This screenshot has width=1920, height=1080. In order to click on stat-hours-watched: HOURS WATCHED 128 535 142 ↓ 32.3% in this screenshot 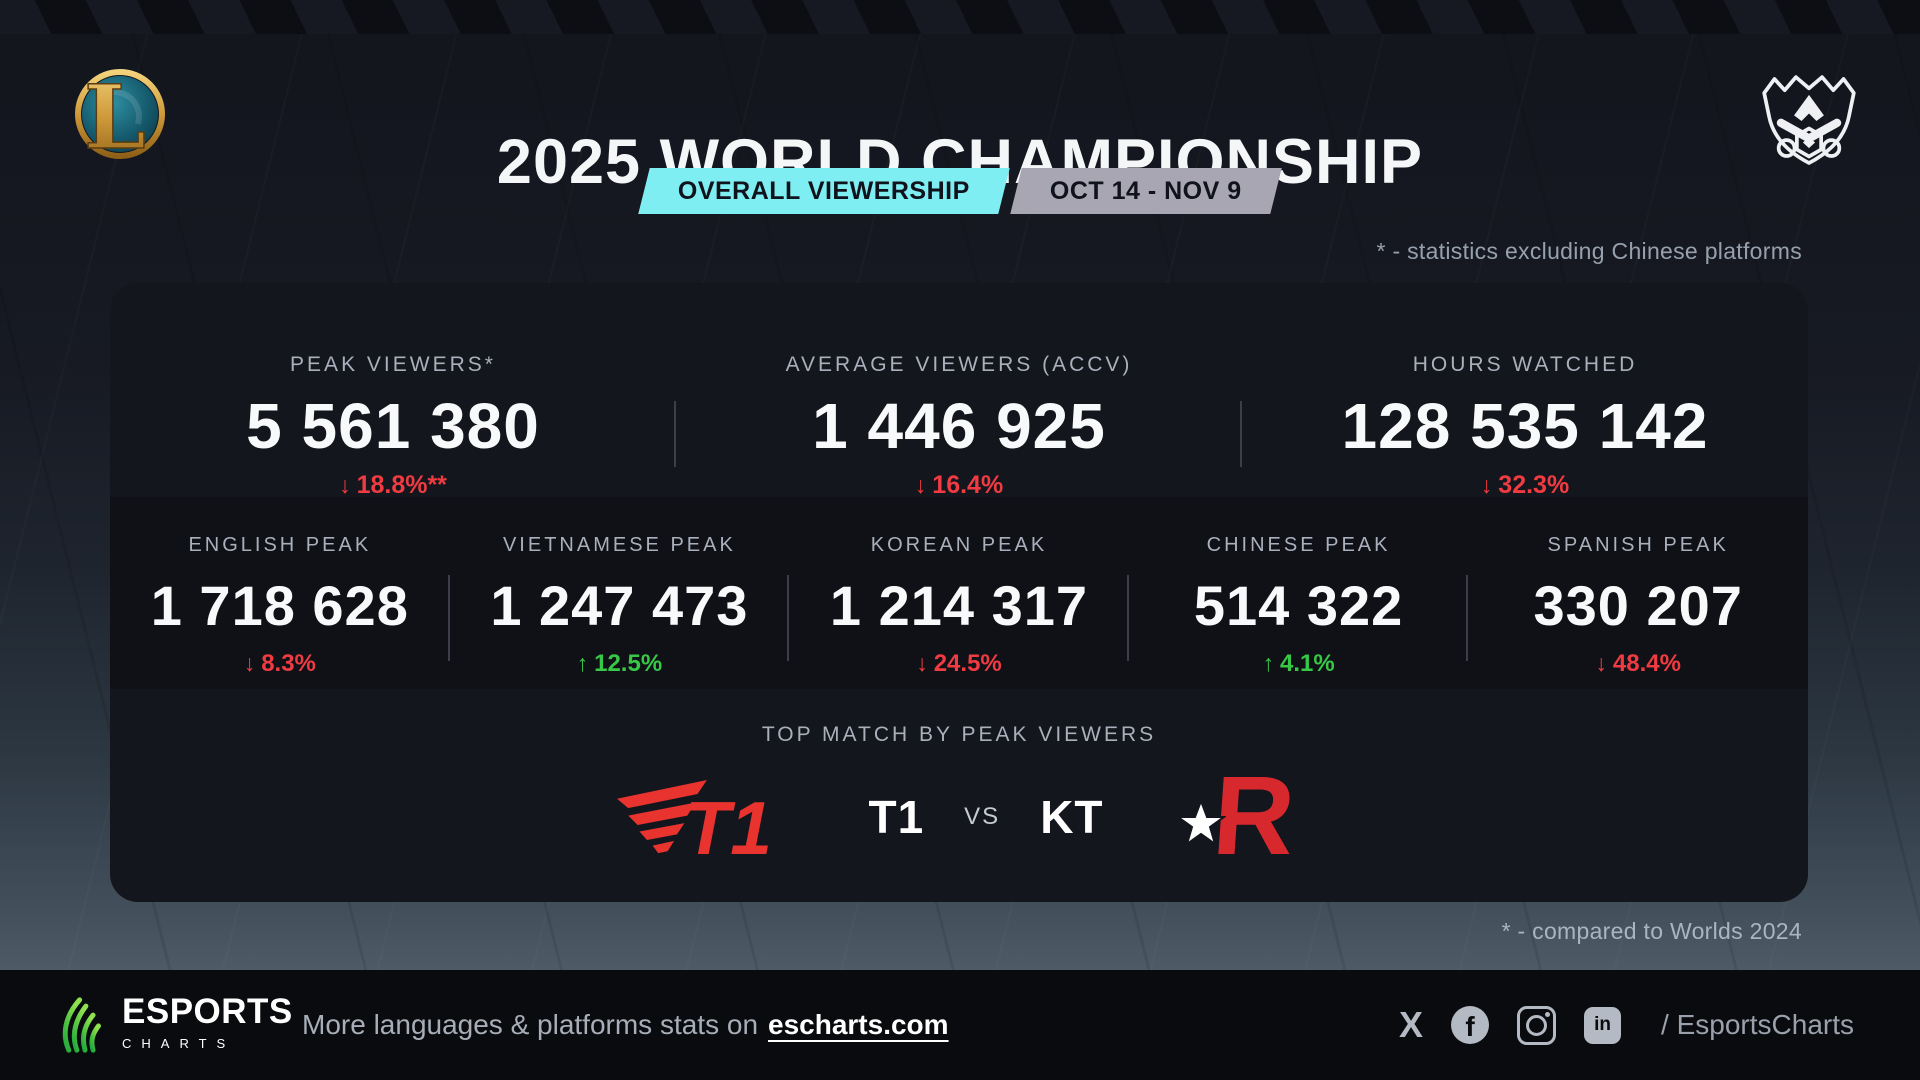, I will do `click(1525, 390)`.